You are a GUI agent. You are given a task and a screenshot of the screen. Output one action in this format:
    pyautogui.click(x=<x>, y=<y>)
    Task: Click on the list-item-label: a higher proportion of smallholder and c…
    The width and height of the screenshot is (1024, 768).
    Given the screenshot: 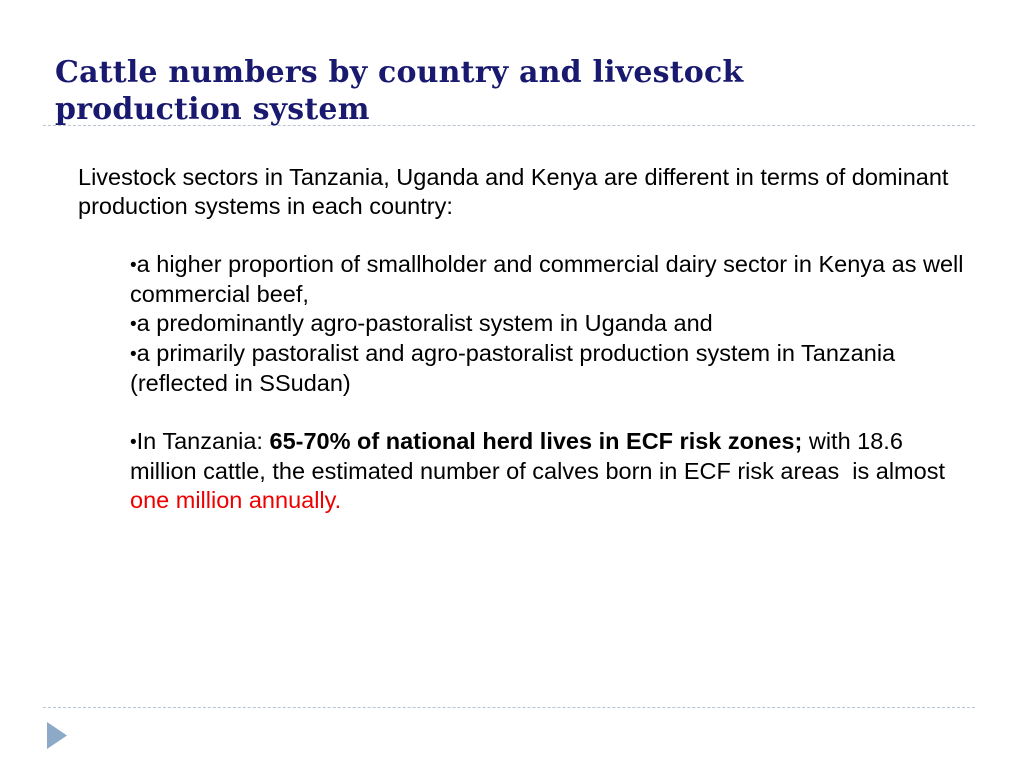 What is the action you would take?
    pyautogui.click(x=550, y=279)
    